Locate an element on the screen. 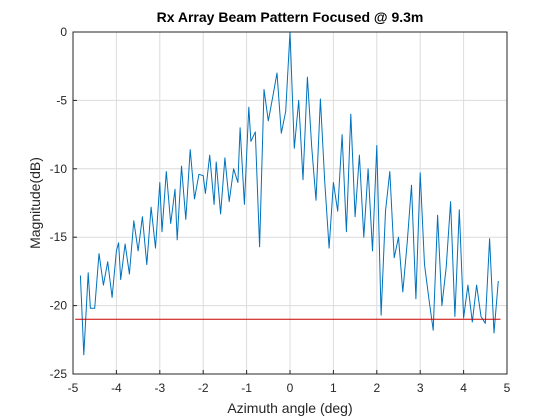 The height and width of the screenshot is (420, 560). y-tick-label: -15 is located at coordinates (59, 237).